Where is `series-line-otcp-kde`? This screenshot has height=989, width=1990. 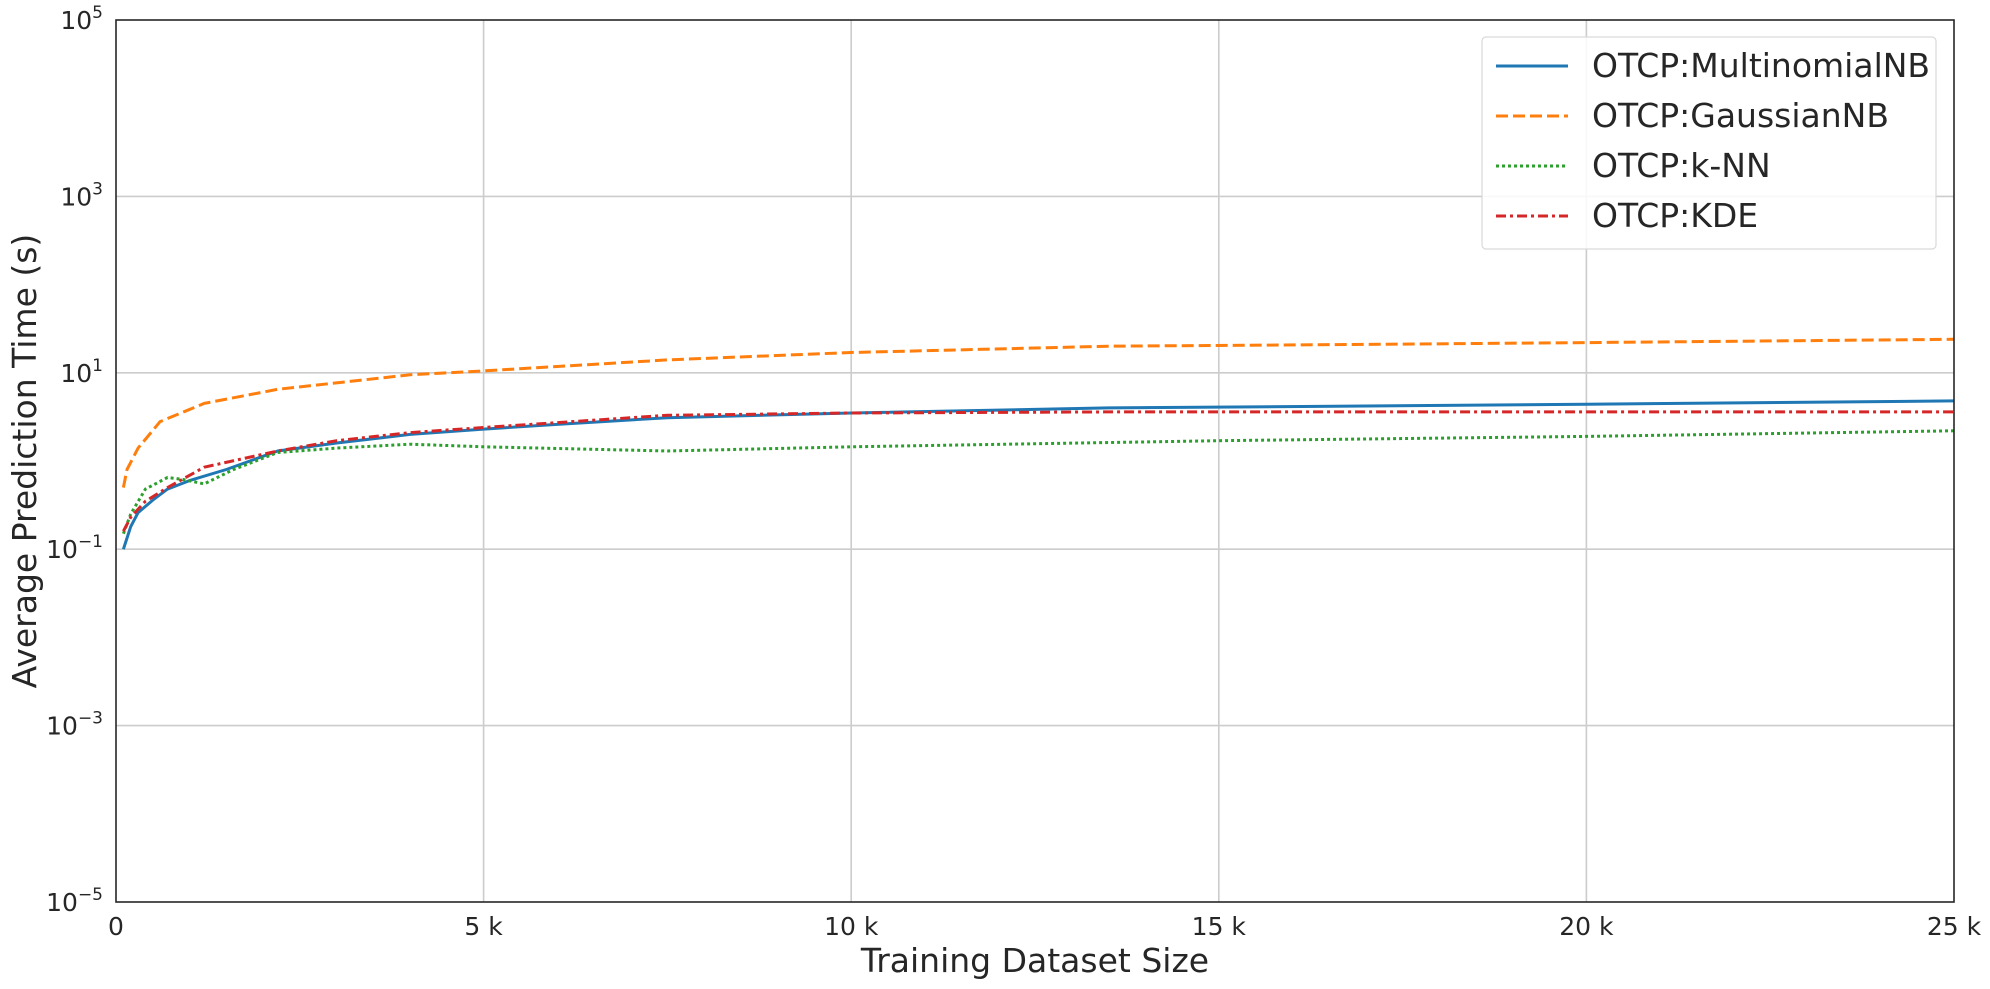
series-line-otcp-kde is located at coordinates (1038, 471).